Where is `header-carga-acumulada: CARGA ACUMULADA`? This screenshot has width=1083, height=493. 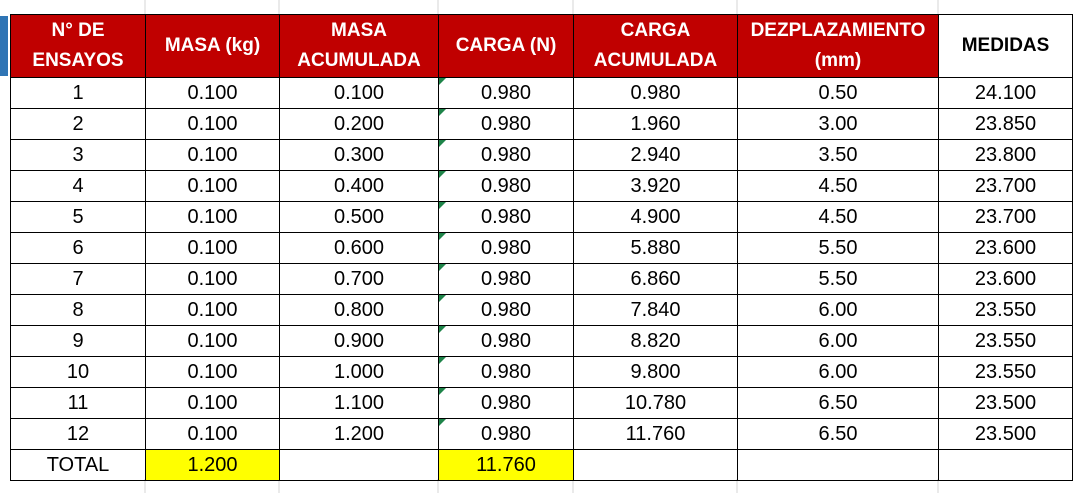
header-carga-acumulada: CARGA ACUMULADA is located at coordinates (655, 46).